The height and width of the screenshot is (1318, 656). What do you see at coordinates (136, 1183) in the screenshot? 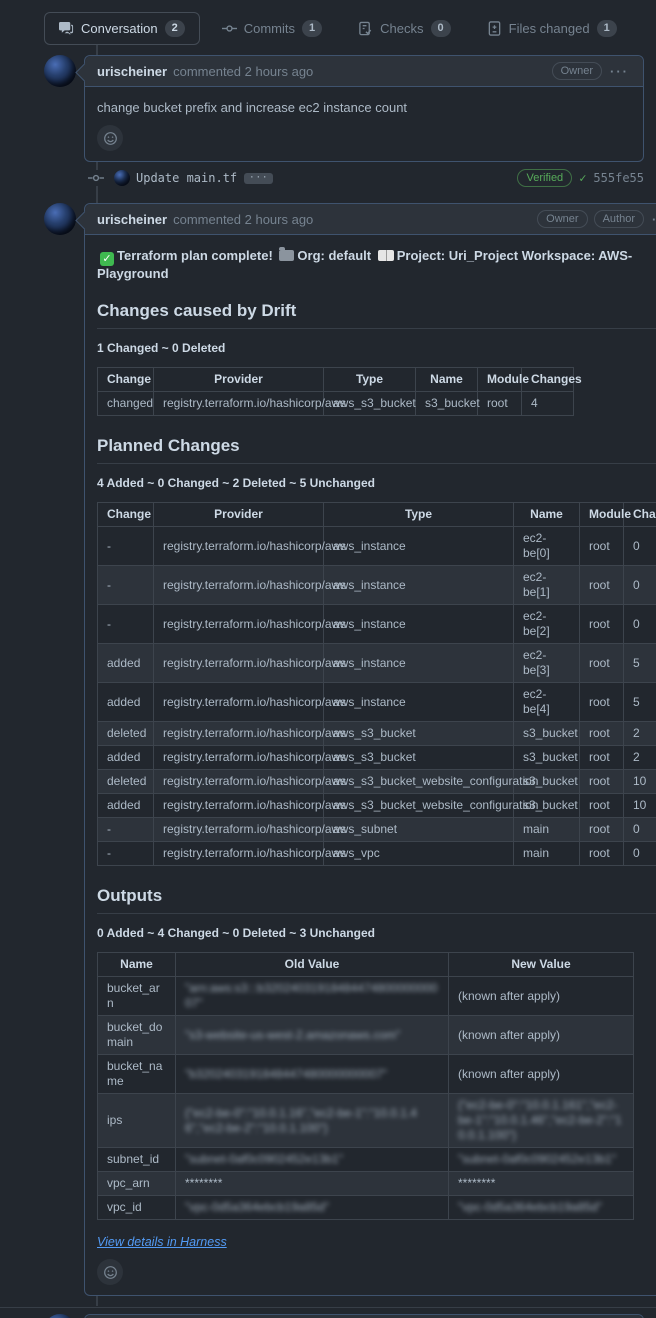
I see `table-cell: vpc_arn` at bounding box center [136, 1183].